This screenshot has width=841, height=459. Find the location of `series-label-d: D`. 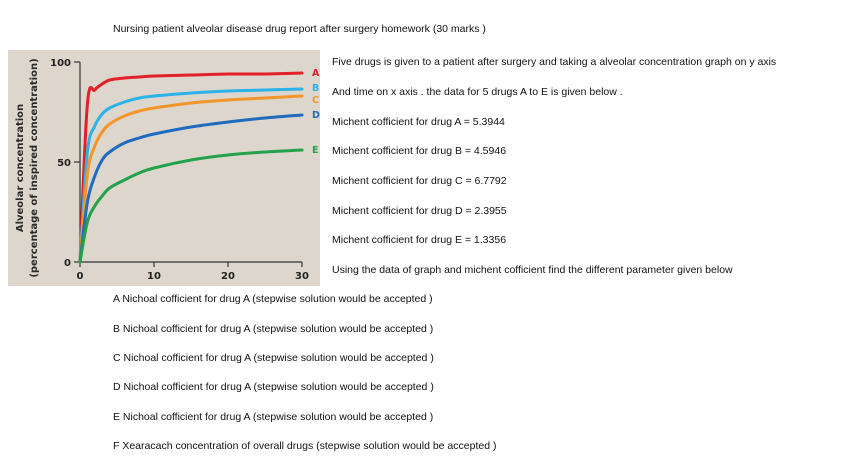

series-label-d: D is located at coordinates (316, 115).